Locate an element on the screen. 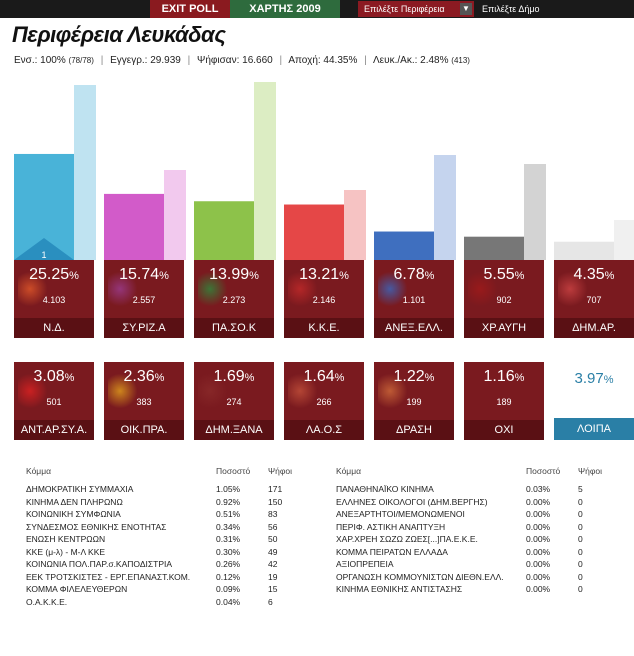 This screenshot has height=656, width=634. rank-label: 1 is located at coordinates (43, 255).